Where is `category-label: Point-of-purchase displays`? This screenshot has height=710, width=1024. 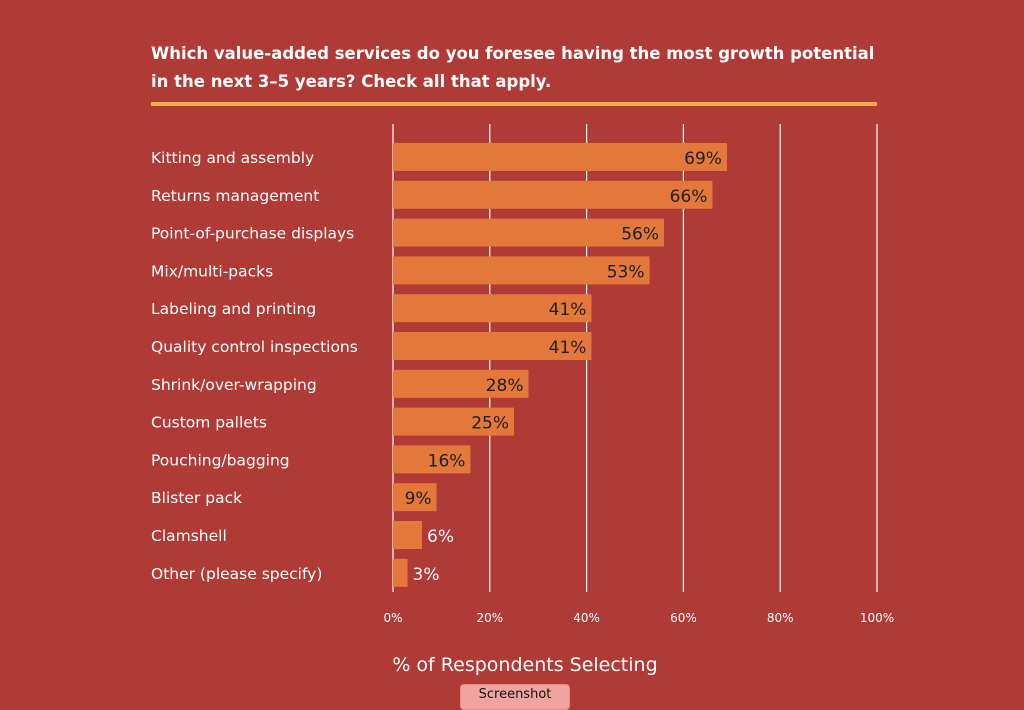 category-label: Point-of-purchase displays is located at coordinates (252, 234).